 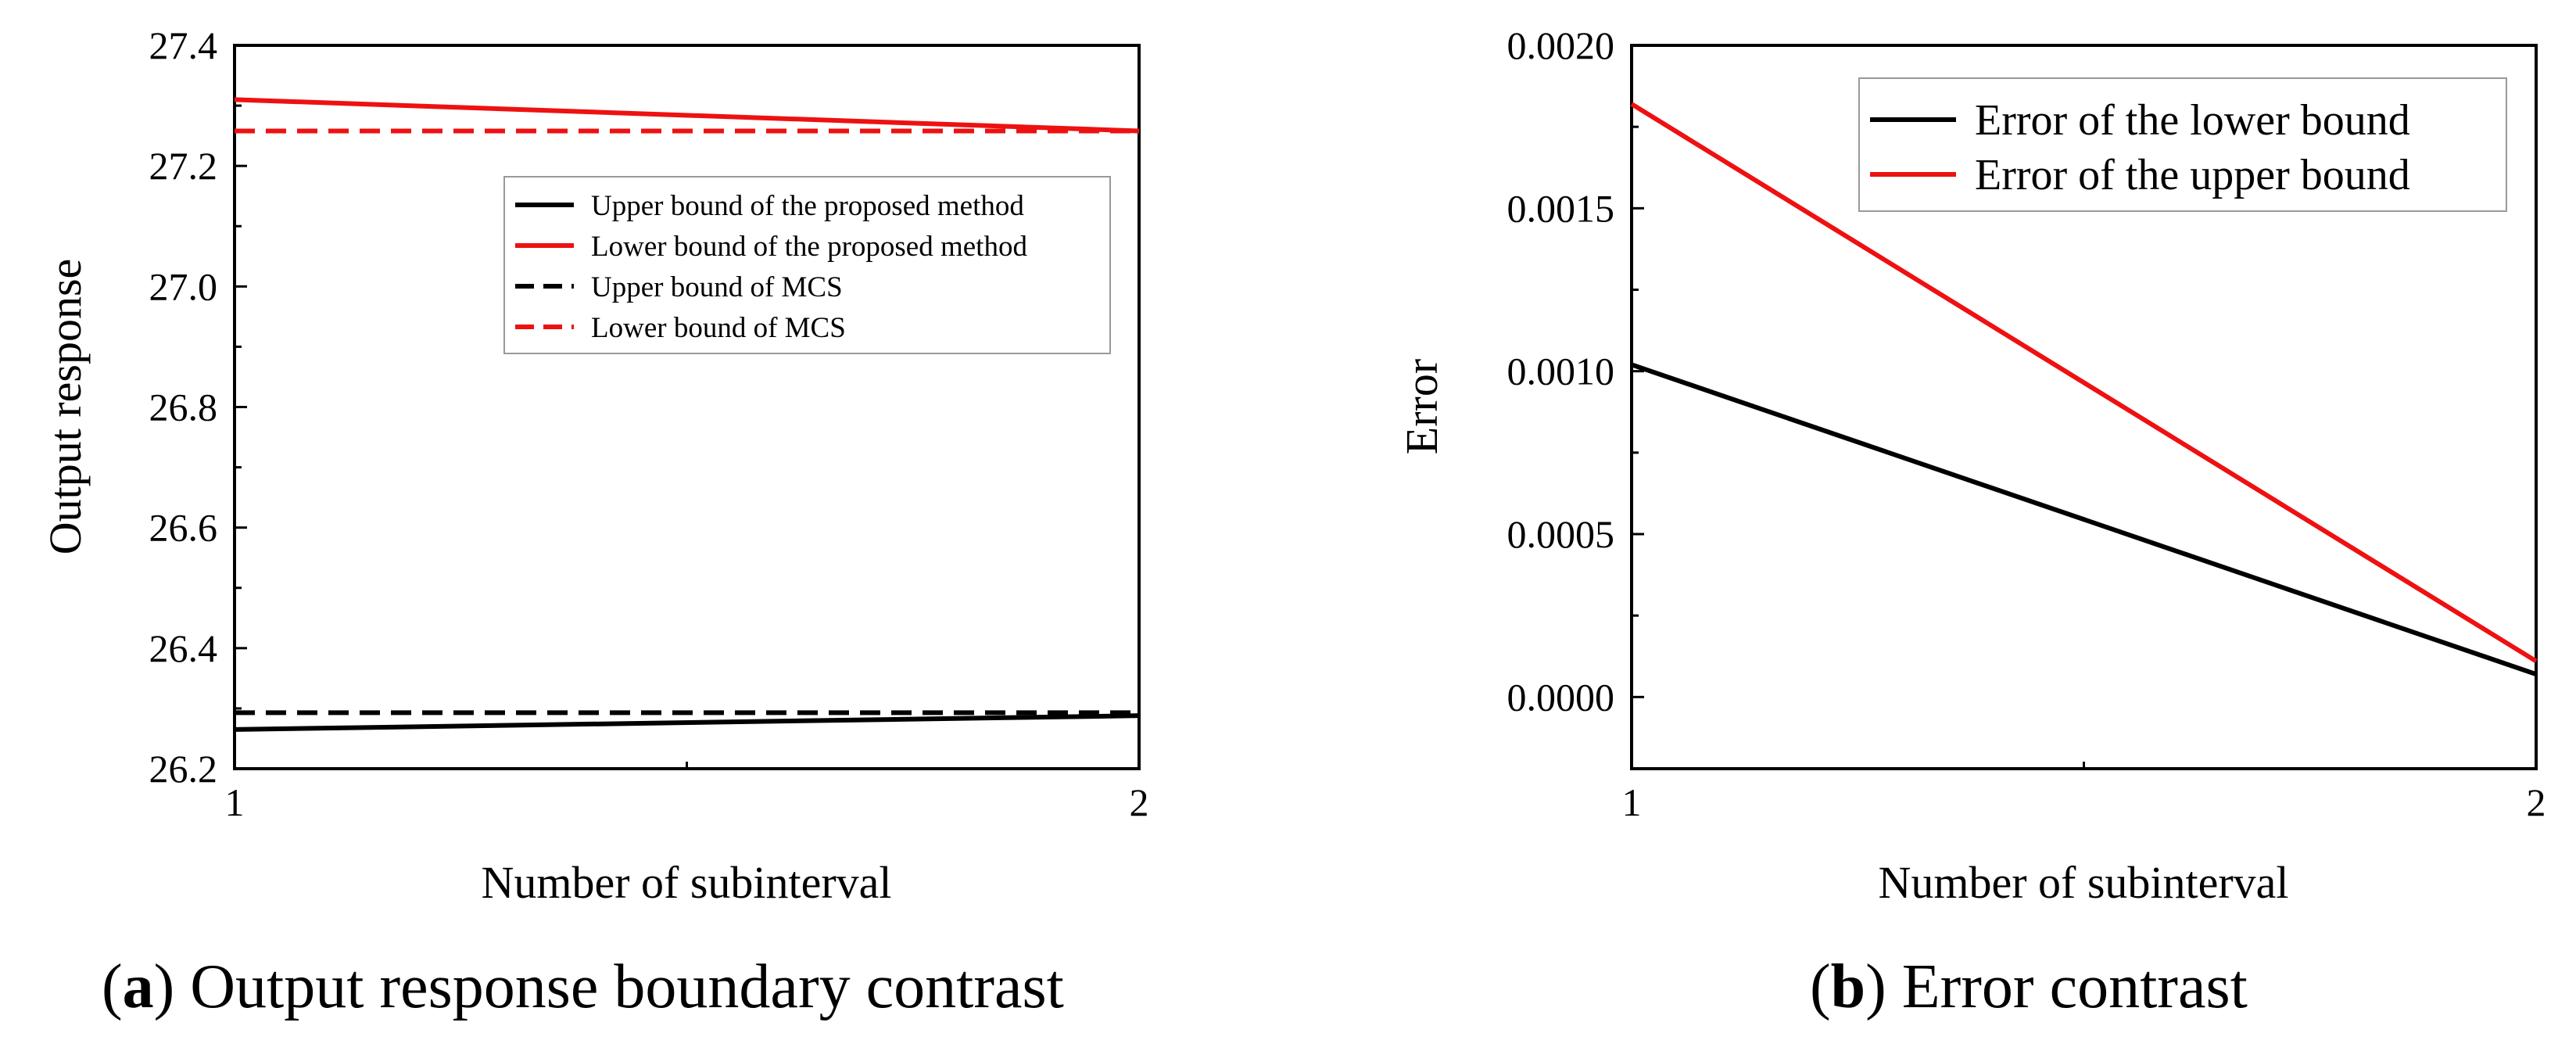 I want to click on panel-a-y-tick-label: 27.4, so click(x=183, y=45).